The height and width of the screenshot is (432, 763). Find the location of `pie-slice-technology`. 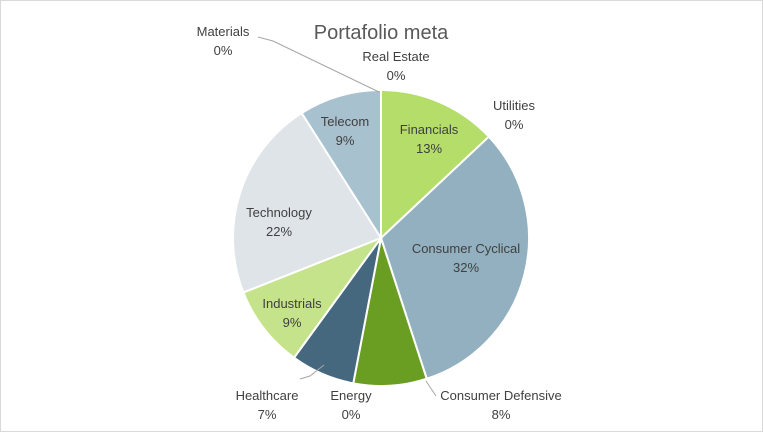

pie-slice-technology is located at coordinates (307, 202).